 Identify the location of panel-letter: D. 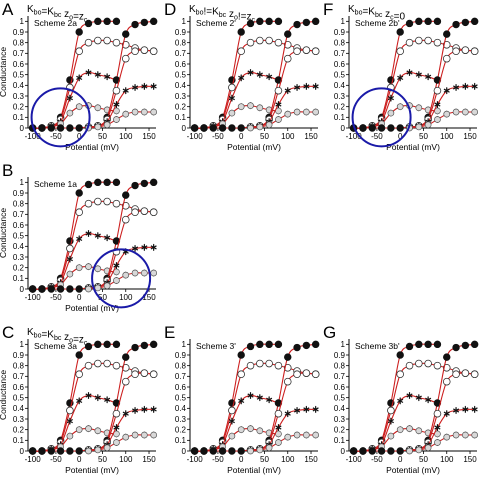
(170, 9).